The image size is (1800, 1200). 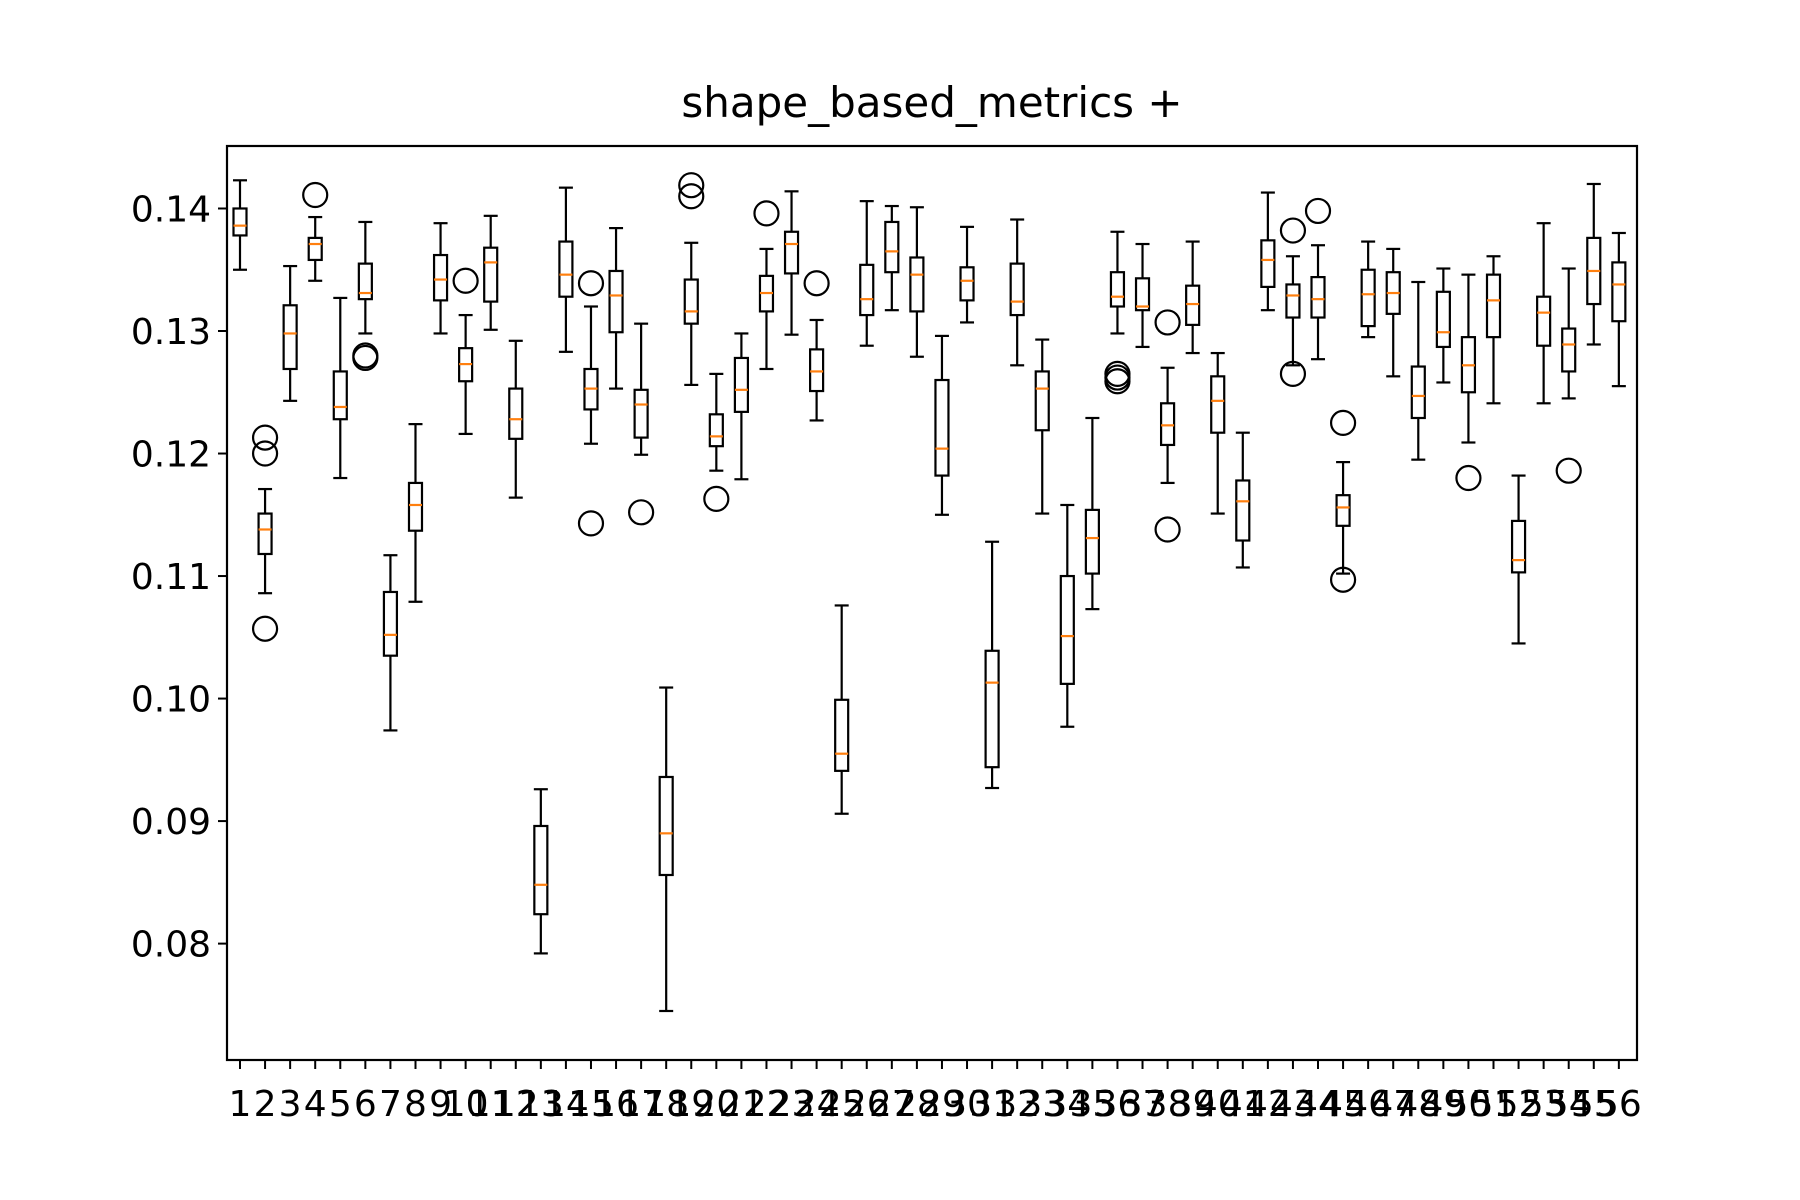 I want to click on x-tick-label: 22, so click(x=767, y=1104).